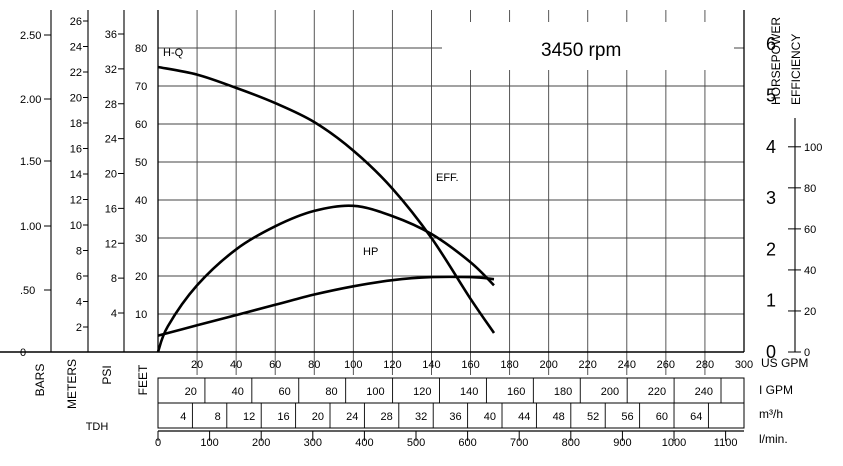 This screenshot has height=466, width=843. What do you see at coordinates (275, 365) in the screenshot?
I see `us-gpm-tick-label: 60` at bounding box center [275, 365].